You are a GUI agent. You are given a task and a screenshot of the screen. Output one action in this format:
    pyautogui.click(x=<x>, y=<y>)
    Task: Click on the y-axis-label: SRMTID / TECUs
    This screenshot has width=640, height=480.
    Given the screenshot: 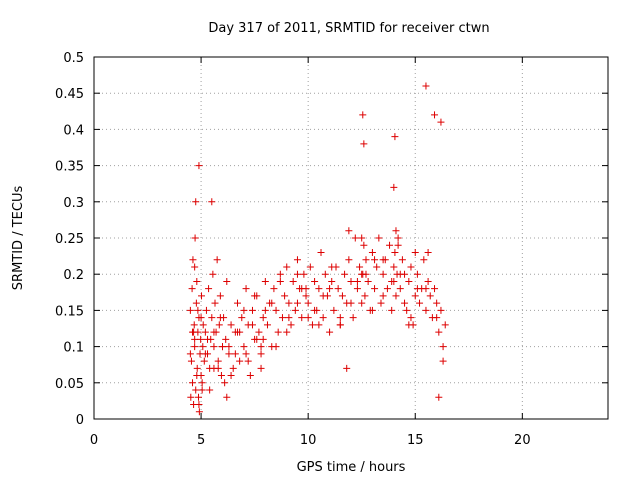 What is the action you would take?
    pyautogui.click(x=18, y=238)
    